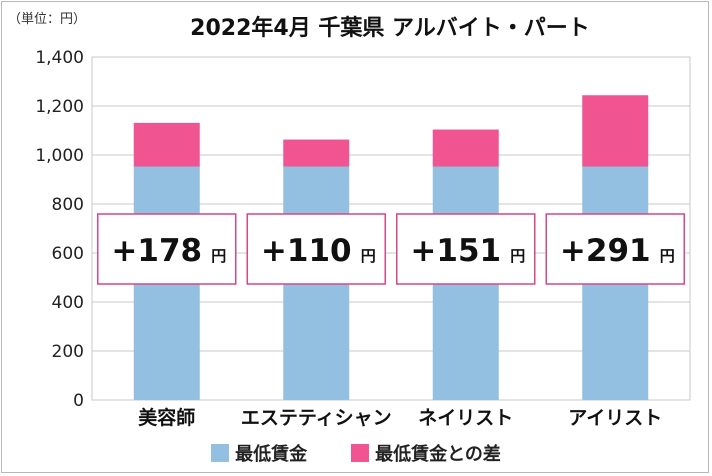  Describe the element at coordinates (59, 58) in the screenshot. I see `y-tick-label: 1,400` at that location.